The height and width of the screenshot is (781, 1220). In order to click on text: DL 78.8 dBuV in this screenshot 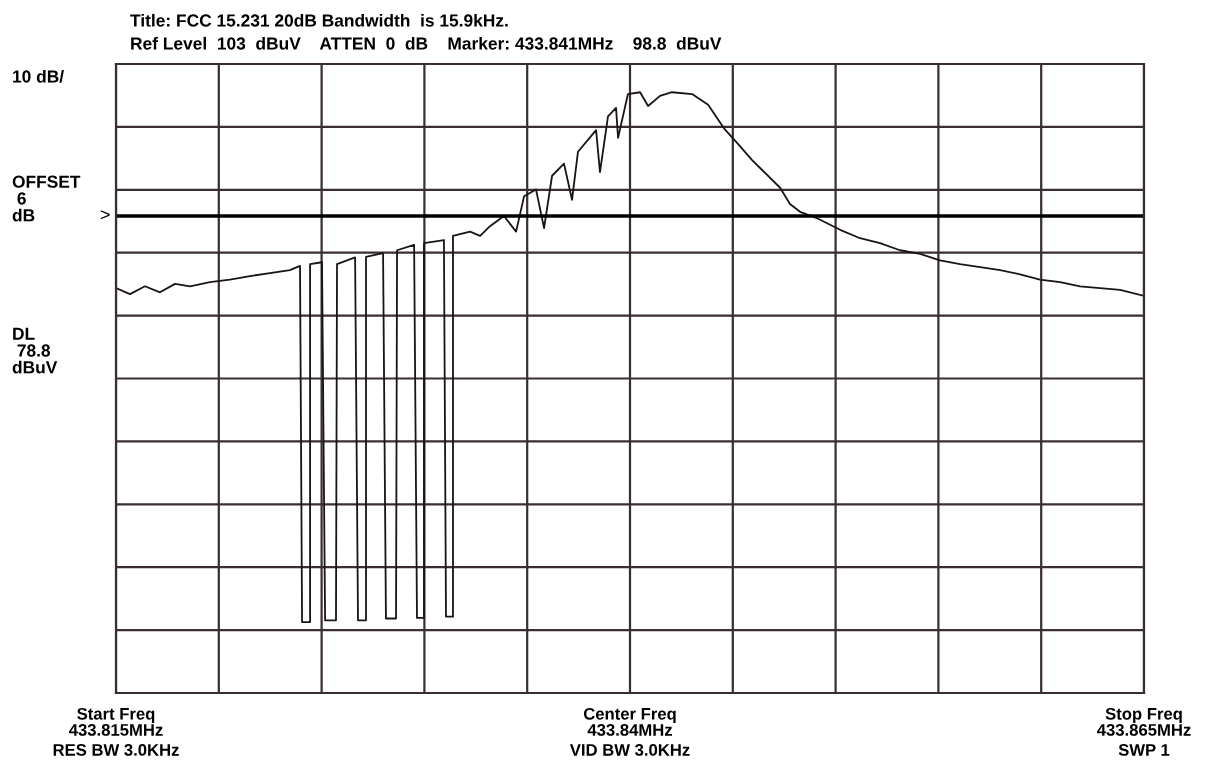, I will do `click(35, 350)`.